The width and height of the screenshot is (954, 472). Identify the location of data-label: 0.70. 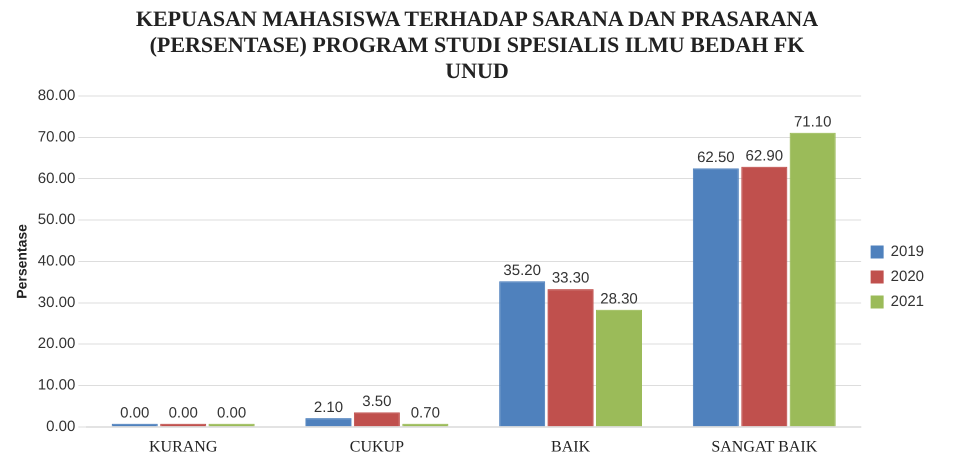
(425, 413).